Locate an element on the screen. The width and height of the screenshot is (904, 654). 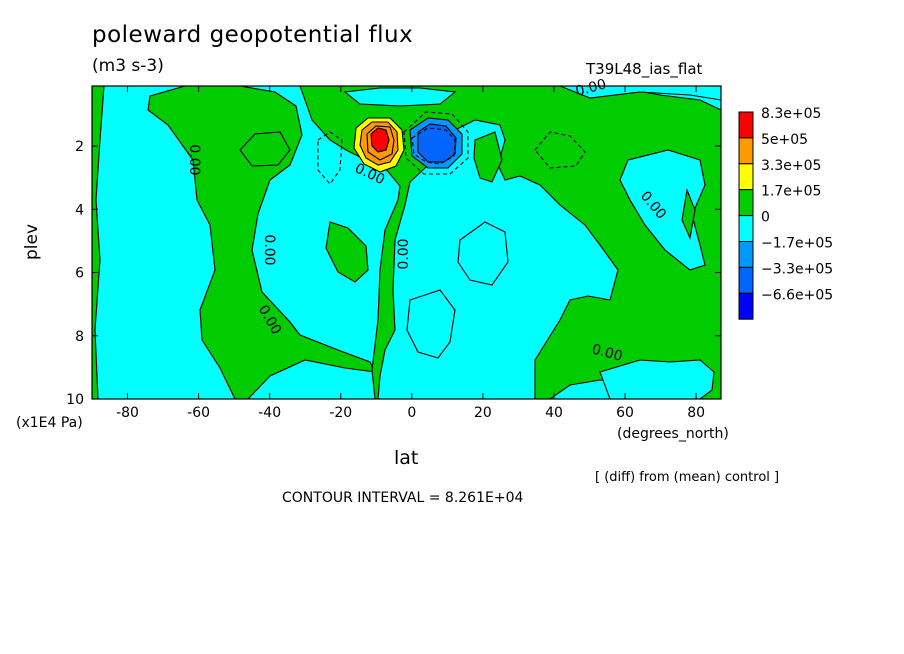
y-tick-label: 2 is located at coordinates (79, 147).